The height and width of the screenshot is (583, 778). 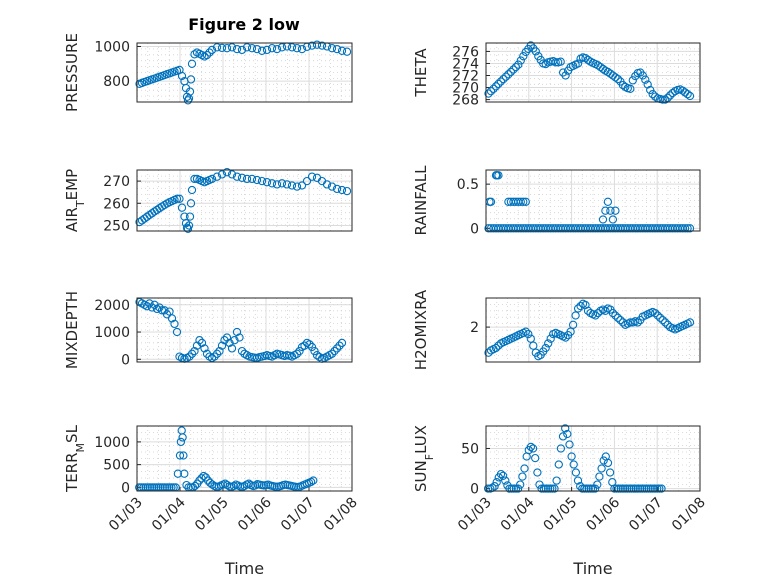 I want to click on subplot-rainfall: 0 0.5 RAINFALL, so click(x=556, y=201).